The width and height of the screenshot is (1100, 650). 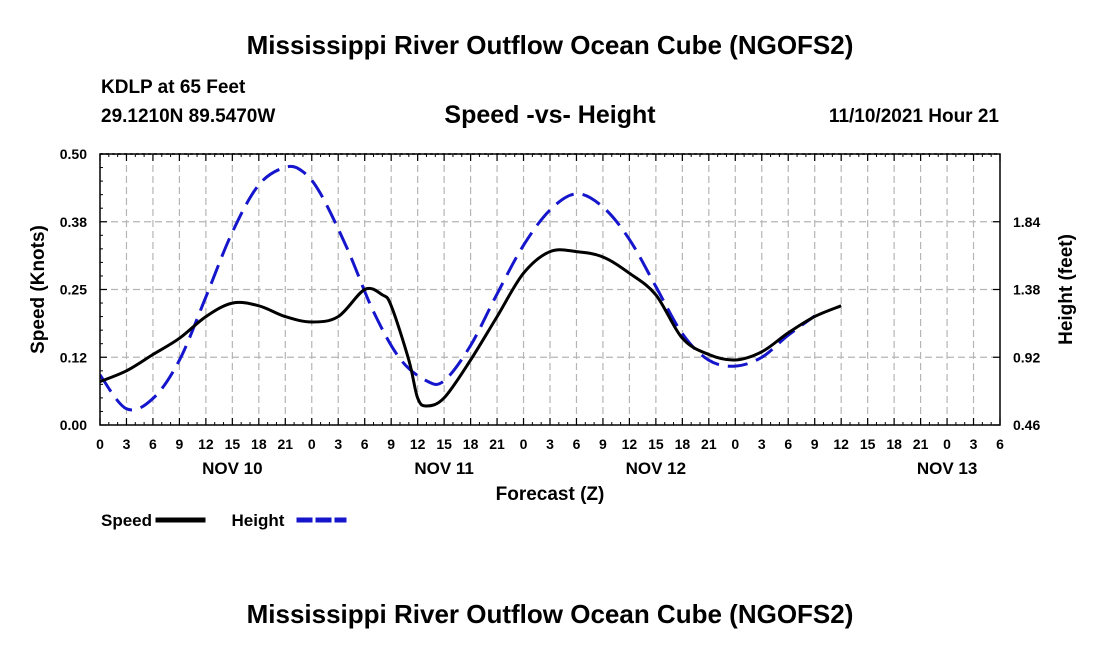 I want to click on legend-label: Speed, so click(x=126, y=520).